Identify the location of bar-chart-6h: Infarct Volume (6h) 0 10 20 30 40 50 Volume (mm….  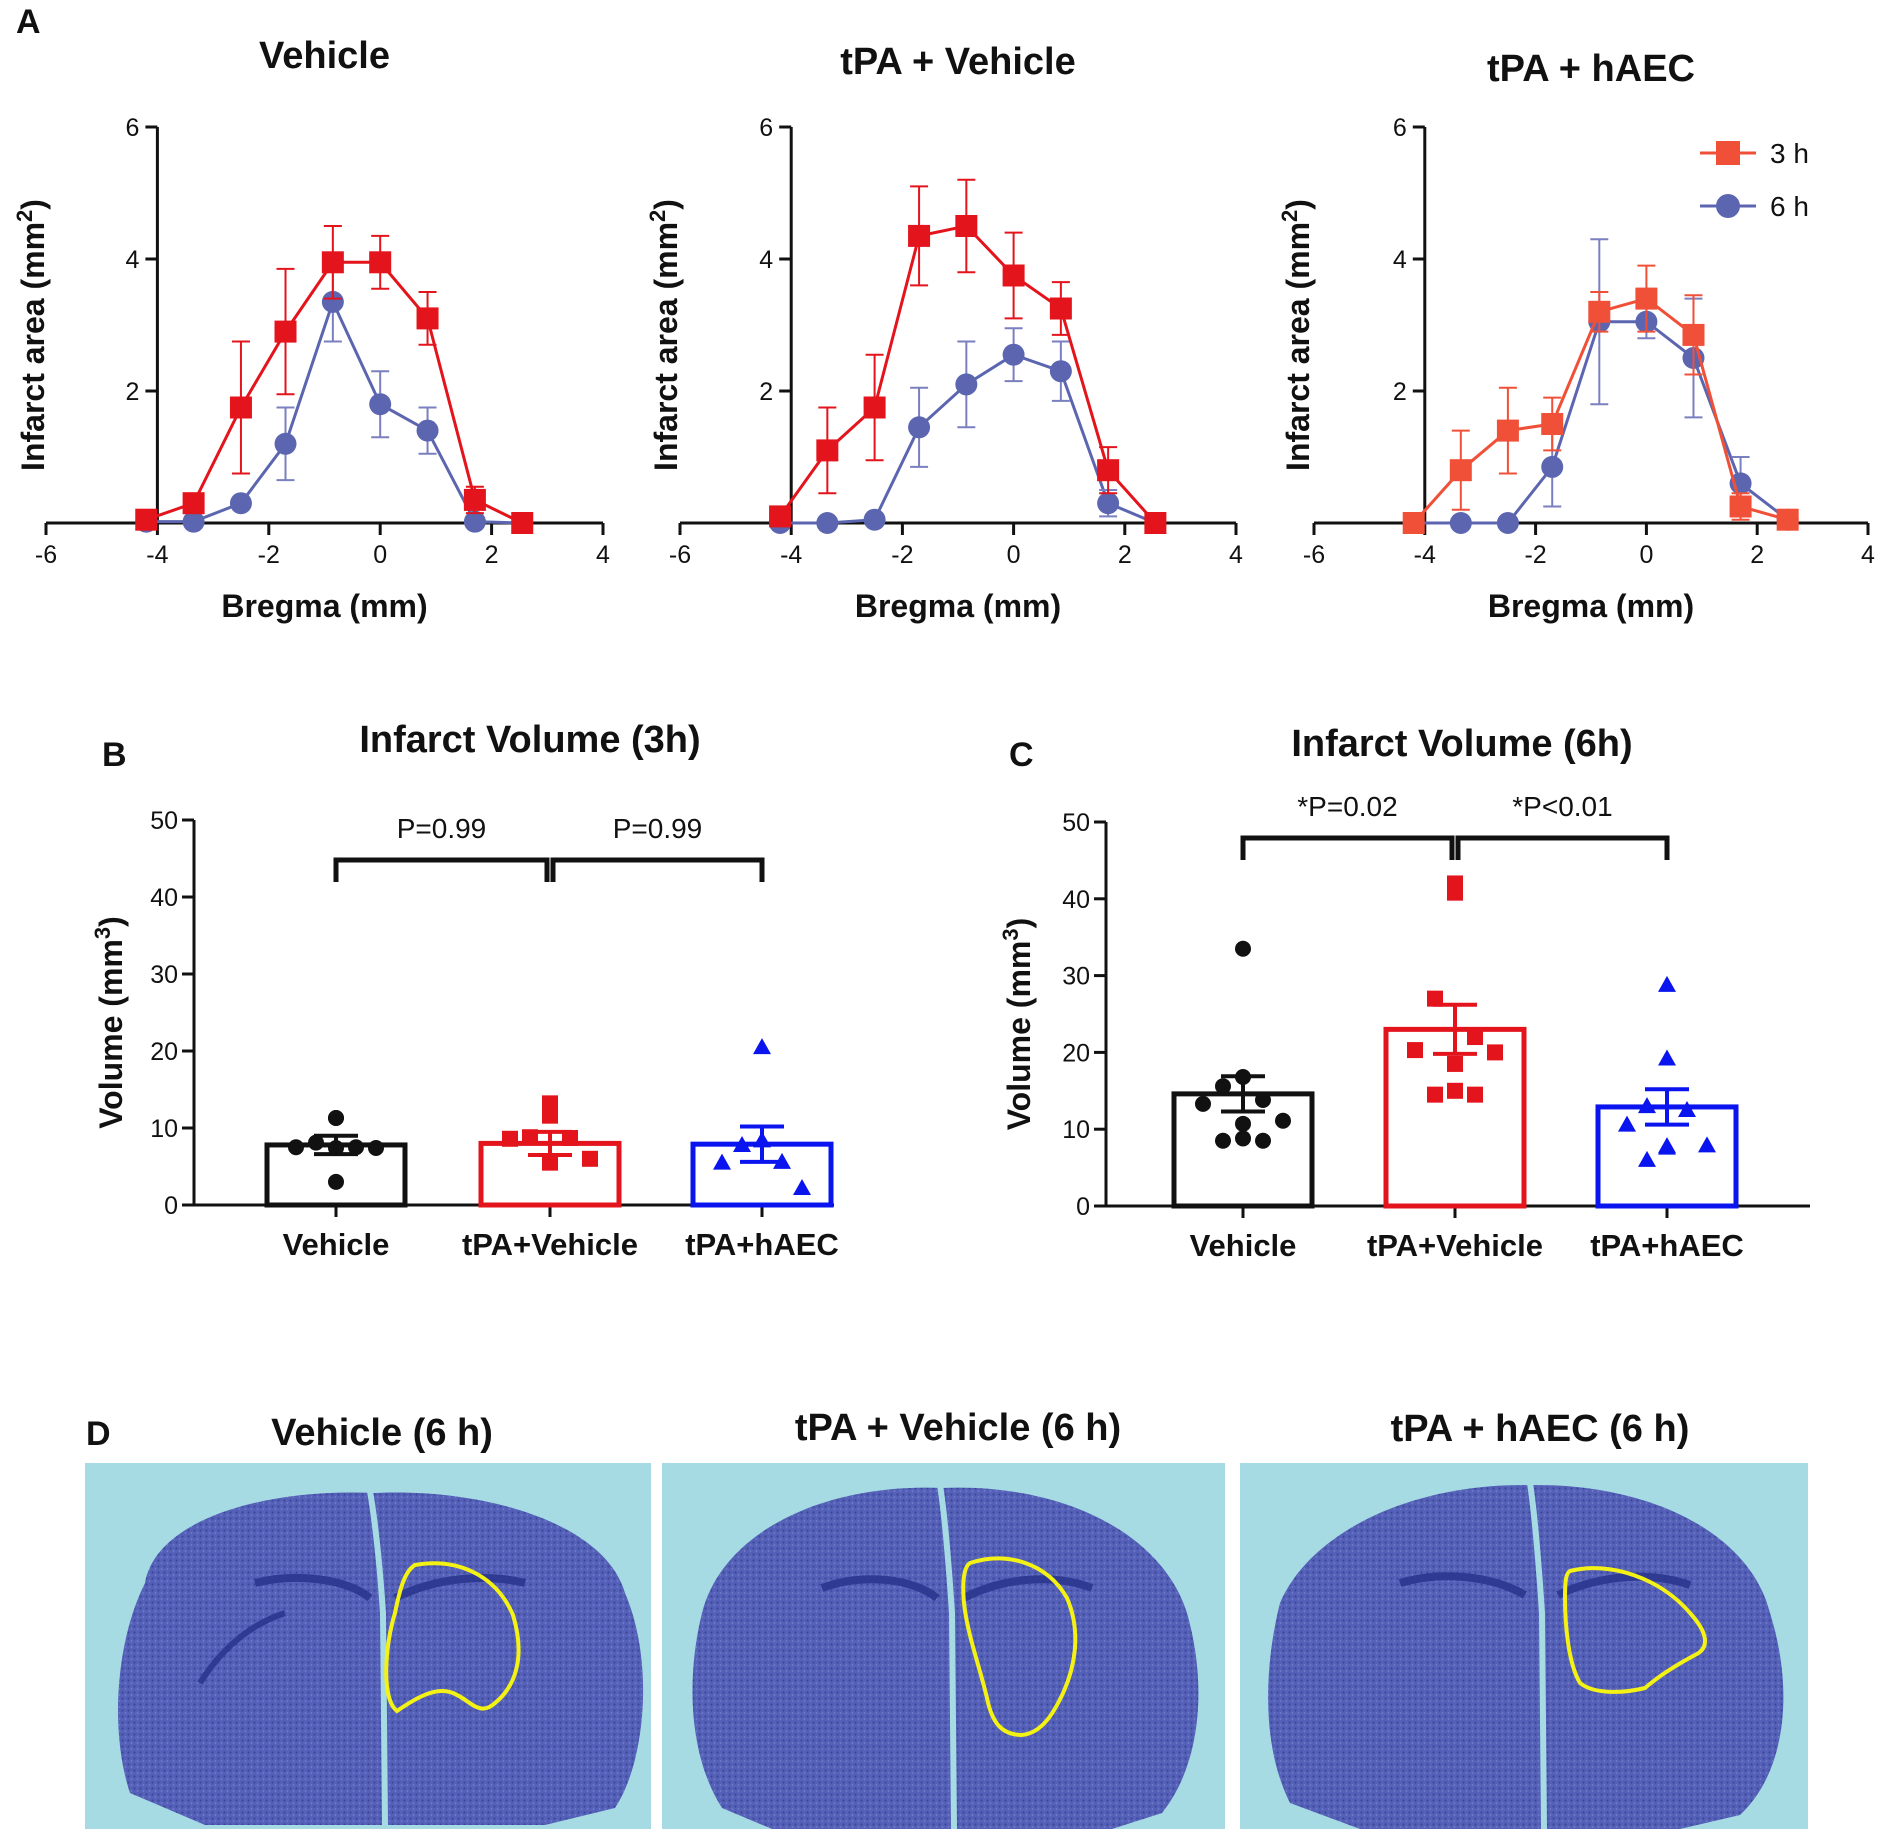
(1404, 993).